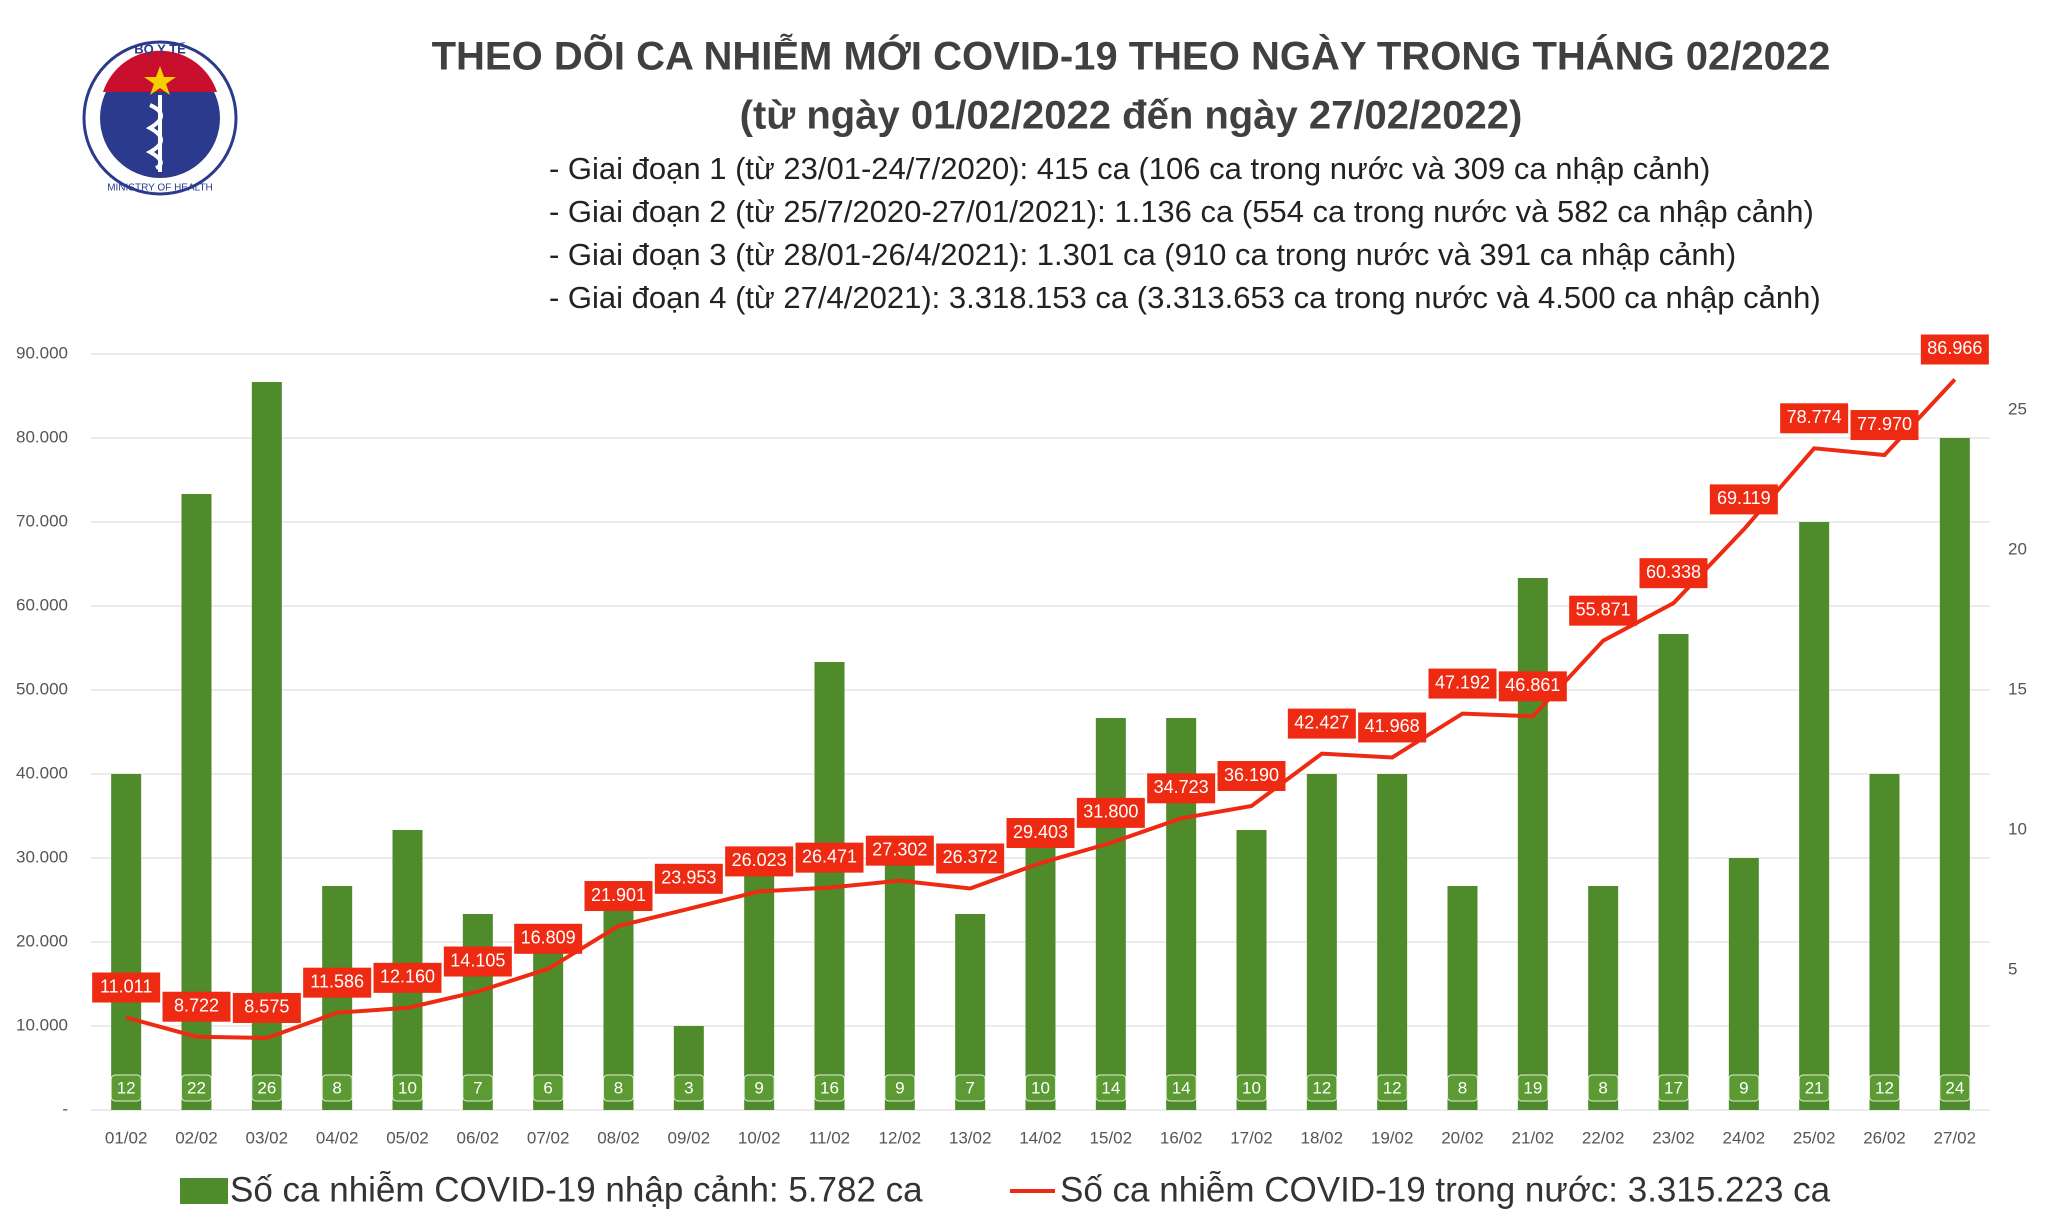  What do you see at coordinates (1251, 775) in the screenshot?
I see `line-label: 36.190` at bounding box center [1251, 775].